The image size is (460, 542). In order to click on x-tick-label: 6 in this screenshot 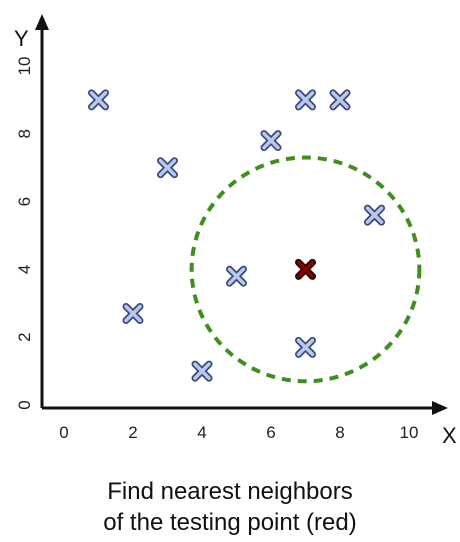, I will do `click(270, 432)`.